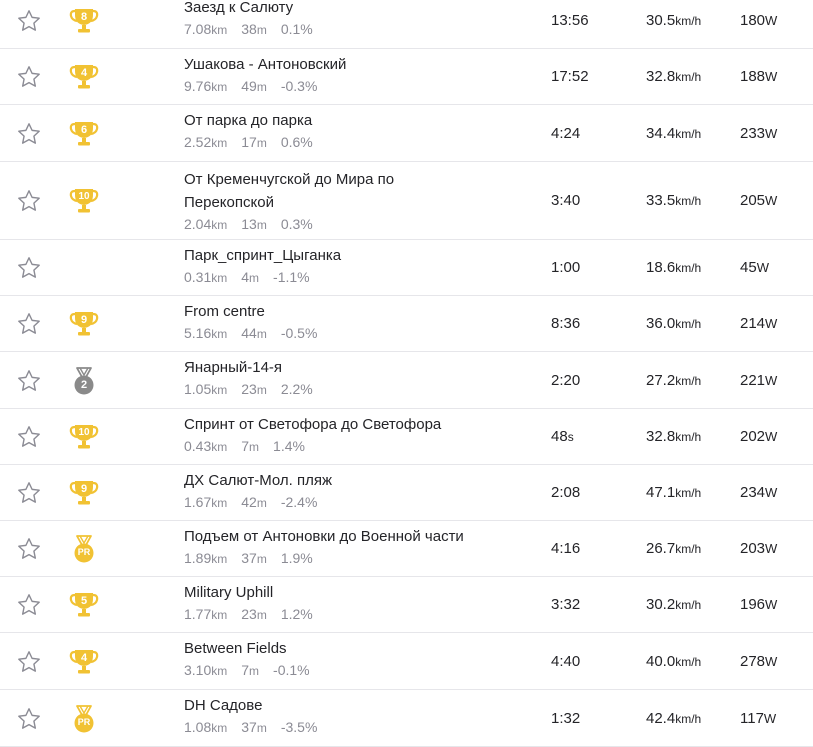 The width and height of the screenshot is (813, 747). Describe the element at coordinates (566, 548) in the screenshot. I see `segment-time-value: 4:16` at that location.